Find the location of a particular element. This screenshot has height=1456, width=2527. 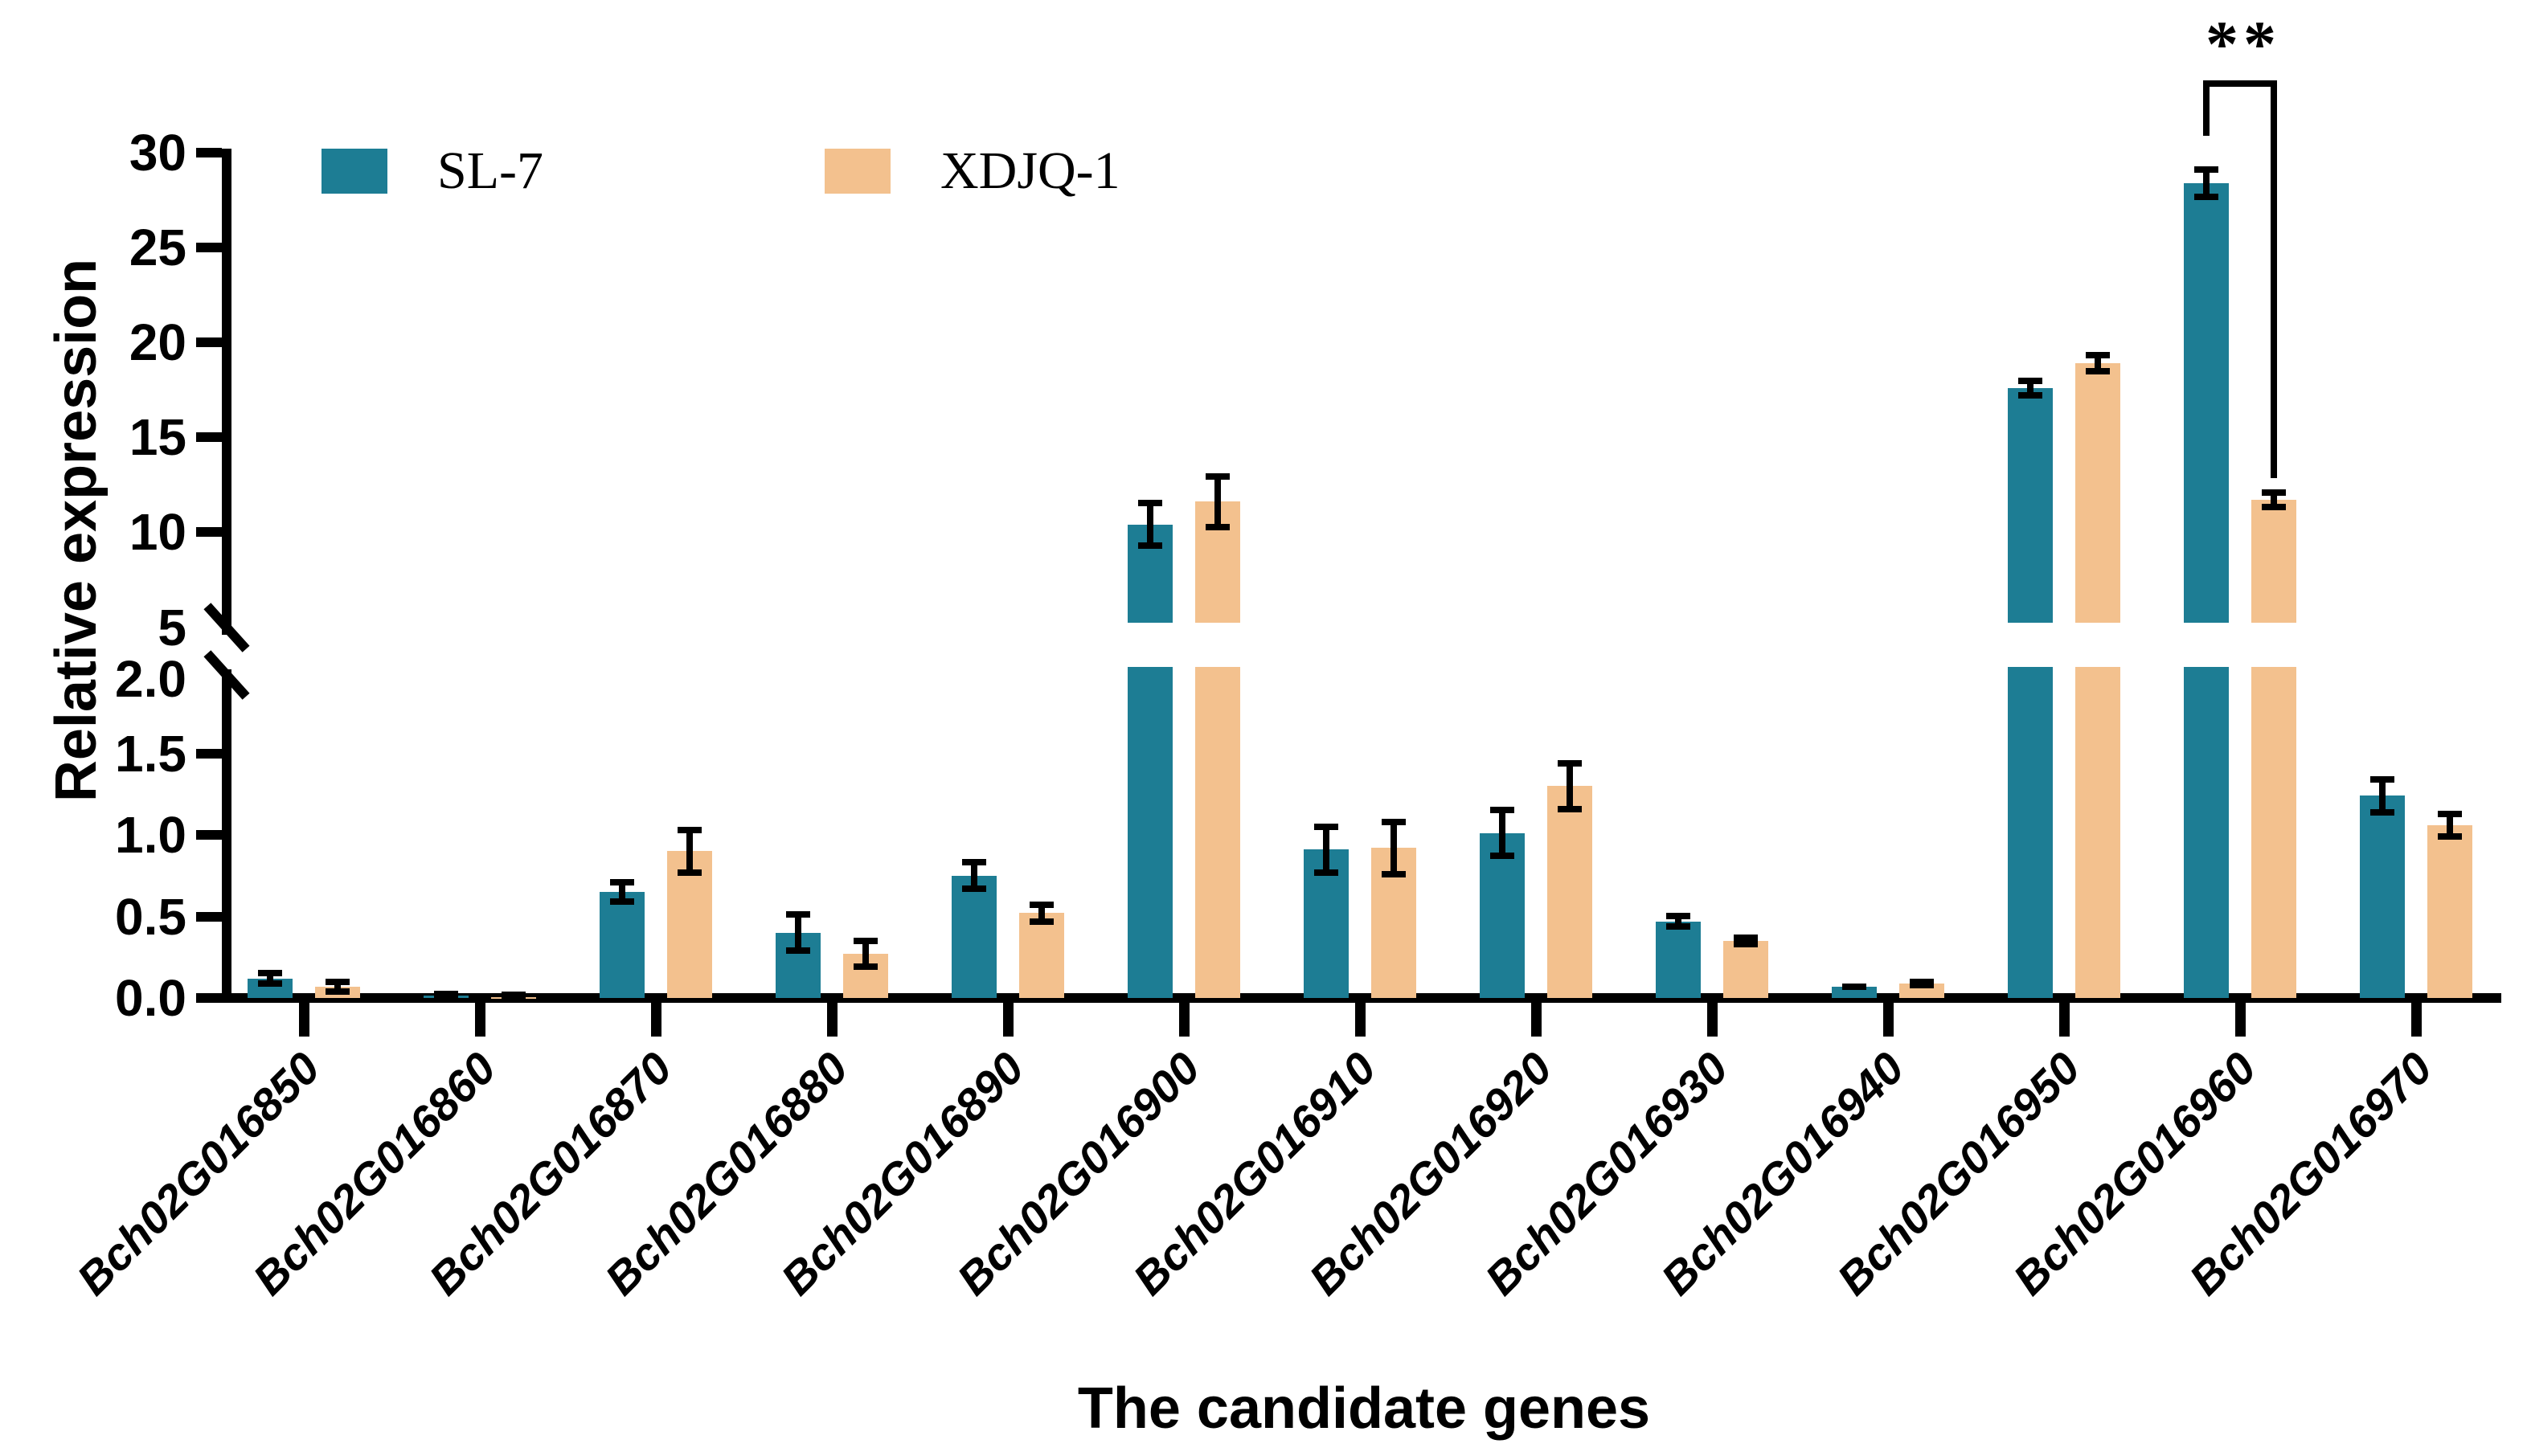

y-tick-label: 0.5 is located at coordinates (150, 916).